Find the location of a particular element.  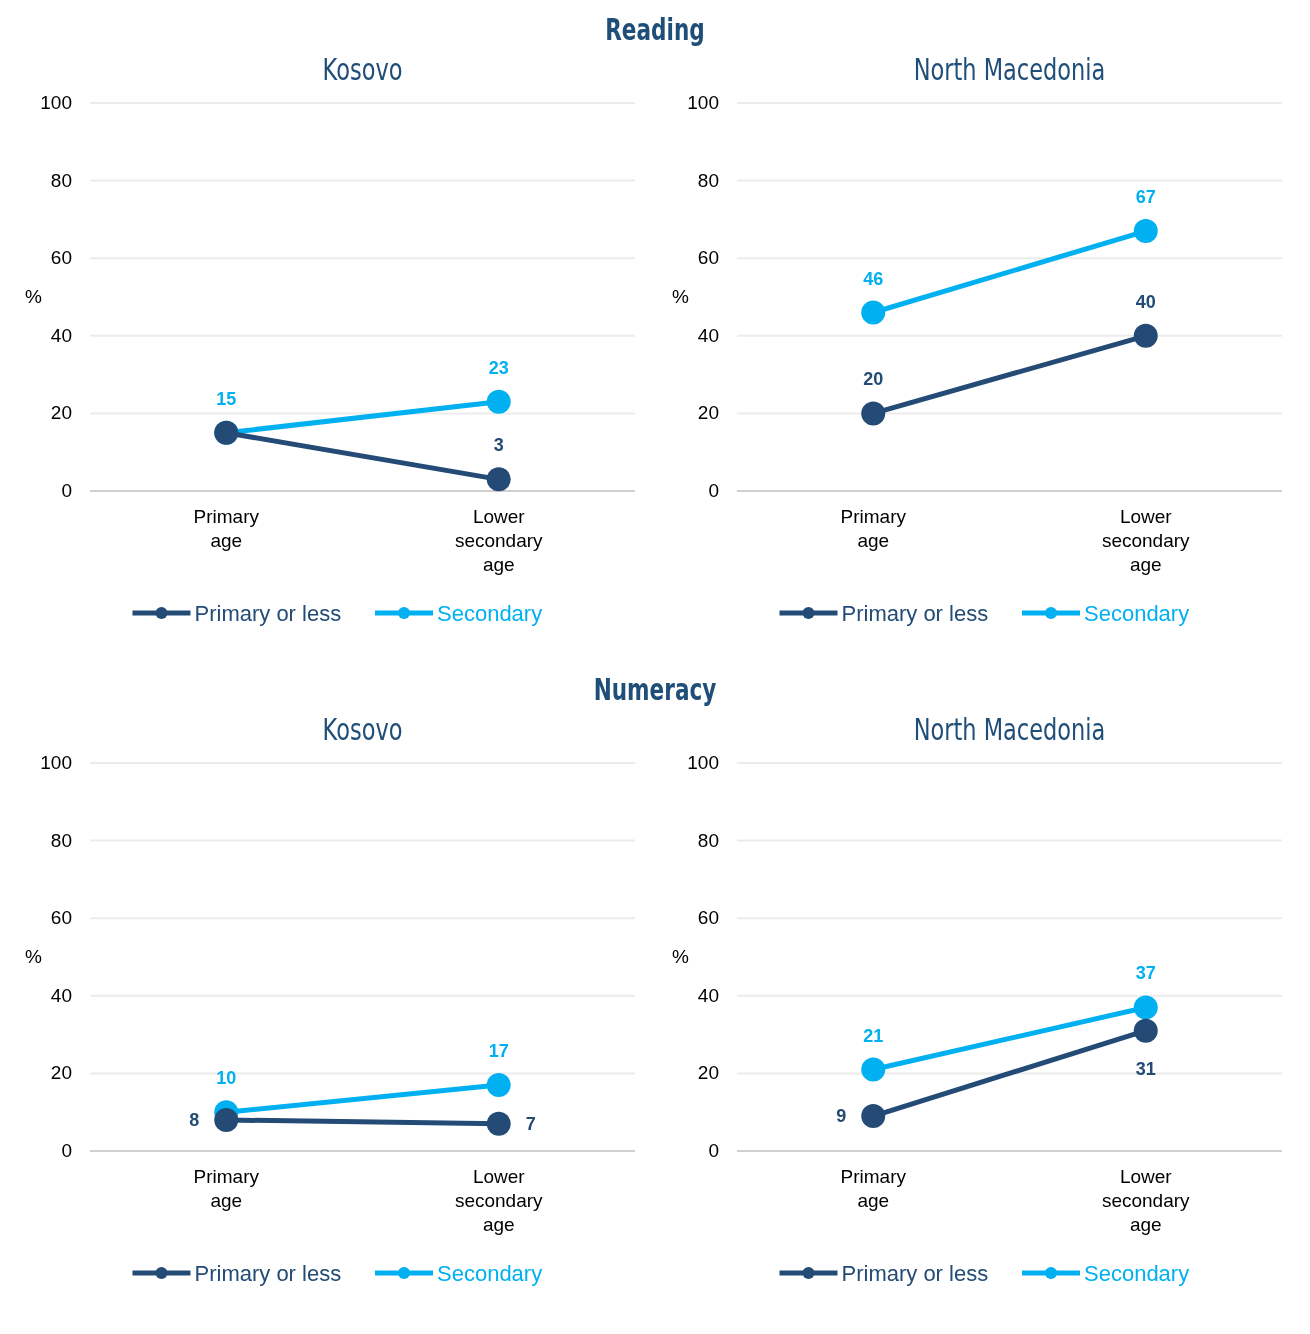

data-label: 17 is located at coordinates (498, 1051).